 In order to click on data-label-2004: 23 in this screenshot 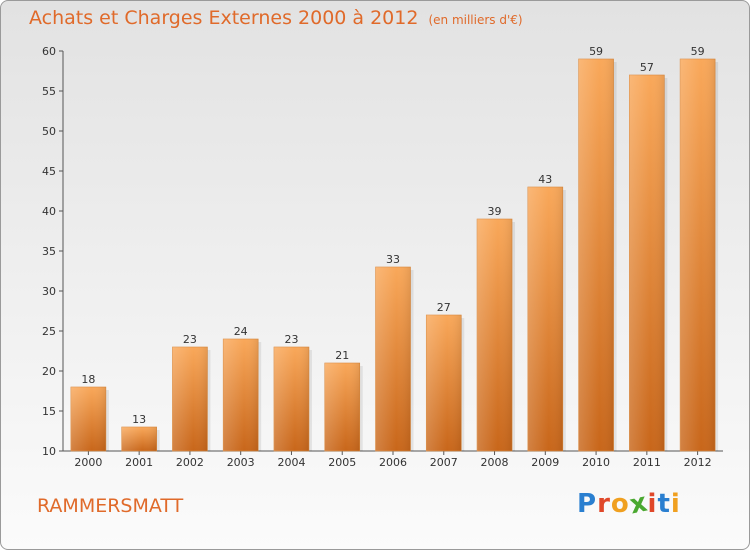, I will do `click(291, 339)`.